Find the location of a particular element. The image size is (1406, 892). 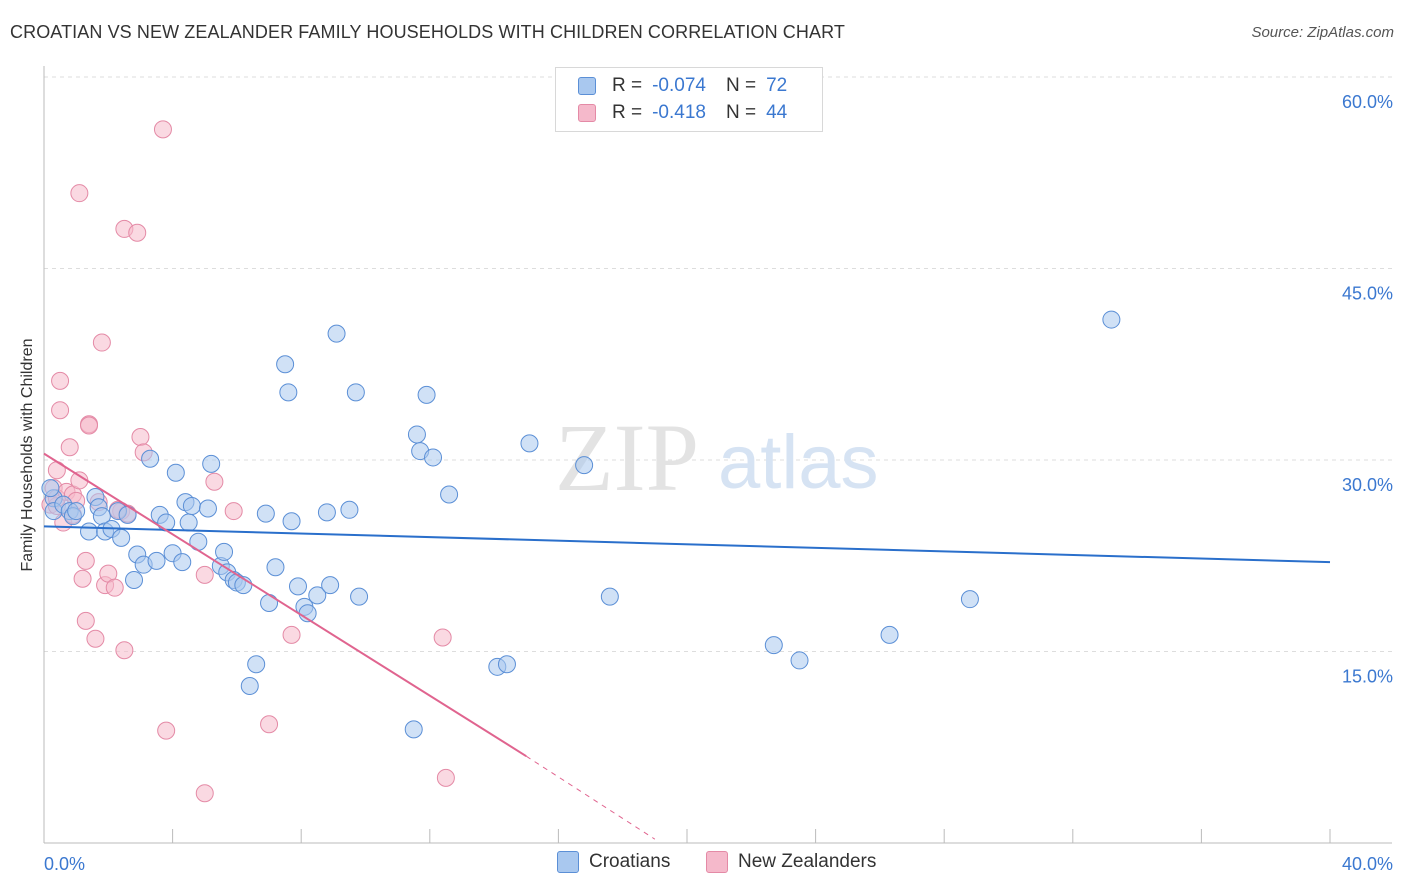

legend-row-croatians: R = -0.074 N = 72 is located at coordinates (682, 86).